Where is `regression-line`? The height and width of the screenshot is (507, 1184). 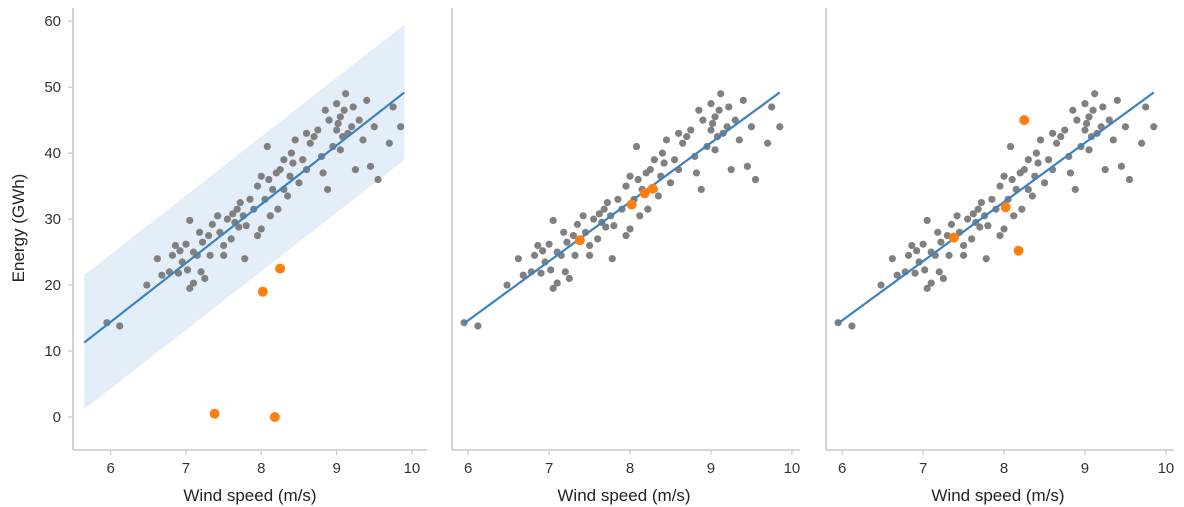 regression-line is located at coordinates (622, 208).